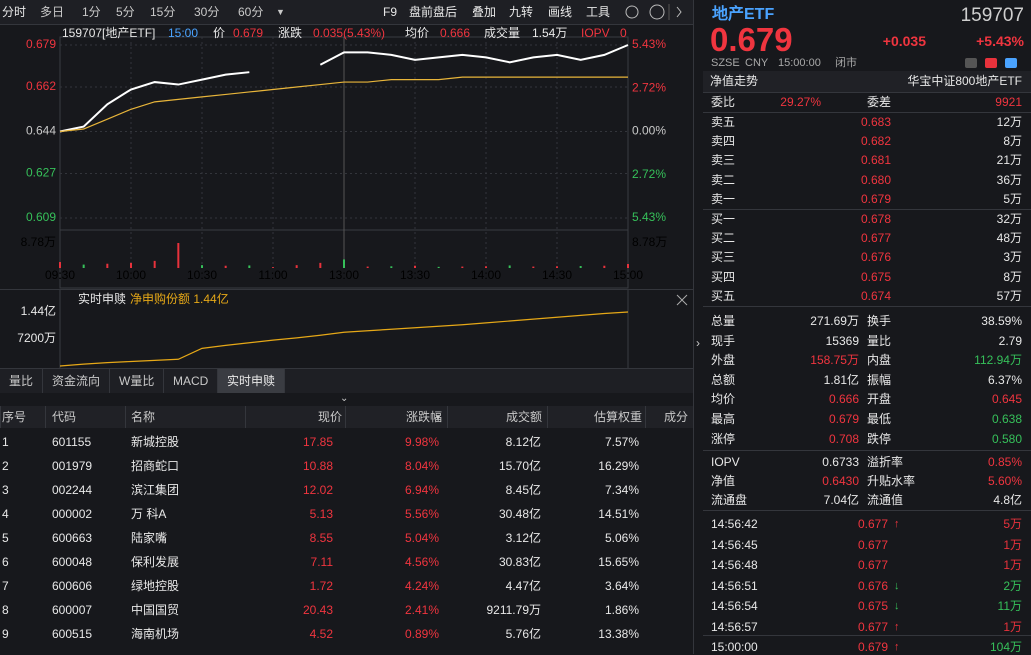  Describe the element at coordinates (751, 39) in the screenshot. I see `last-price: 0.679` at that location.